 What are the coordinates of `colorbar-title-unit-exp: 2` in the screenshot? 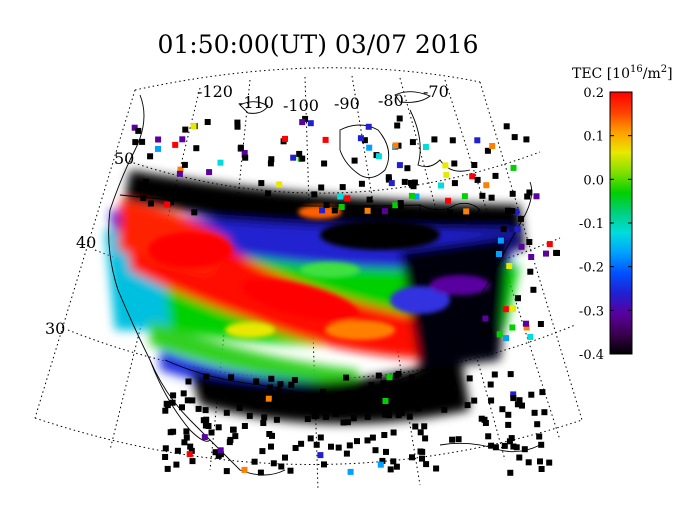 It's located at (664, 69).